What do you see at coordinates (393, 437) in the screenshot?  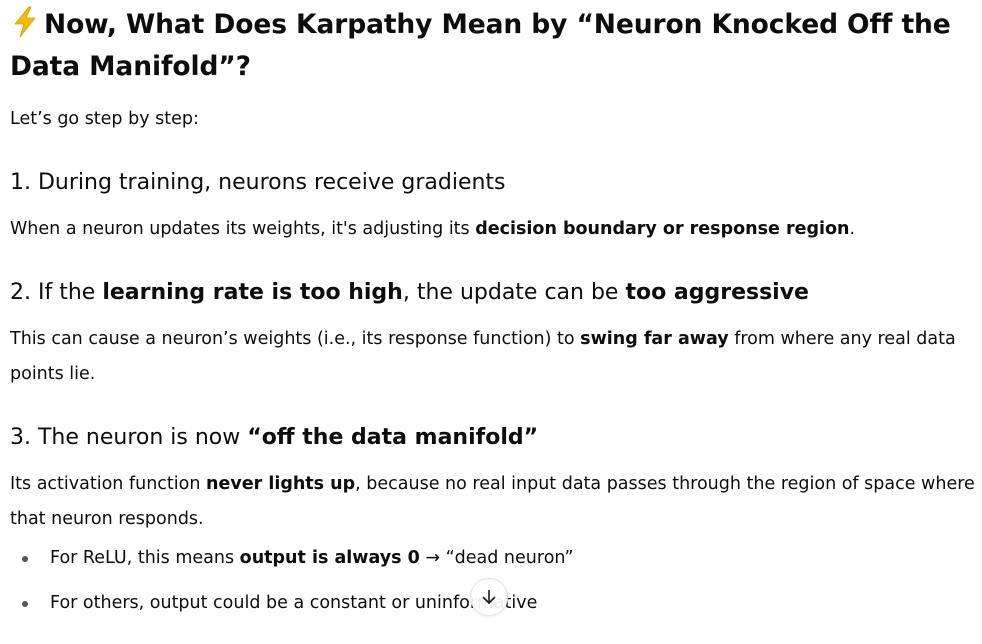 I see `step-3-title-bold: “off the data manifold”` at bounding box center [393, 437].